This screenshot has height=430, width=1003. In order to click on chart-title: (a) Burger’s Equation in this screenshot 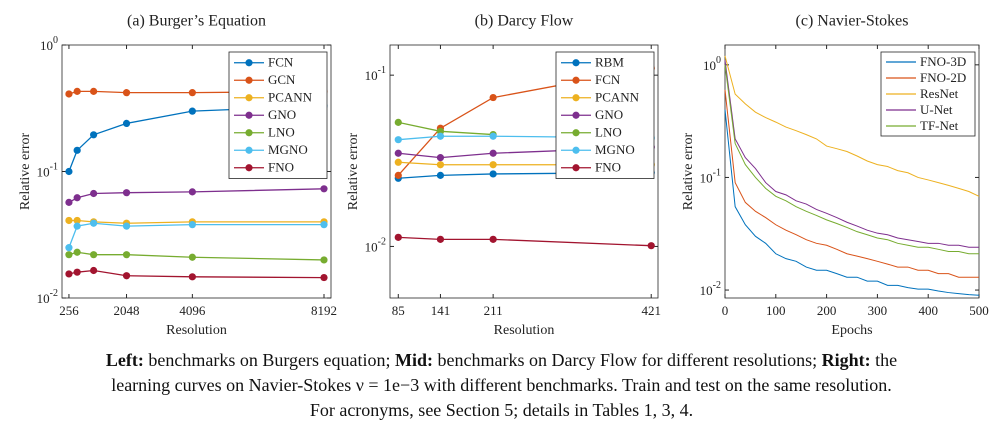, I will do `click(196, 21)`.